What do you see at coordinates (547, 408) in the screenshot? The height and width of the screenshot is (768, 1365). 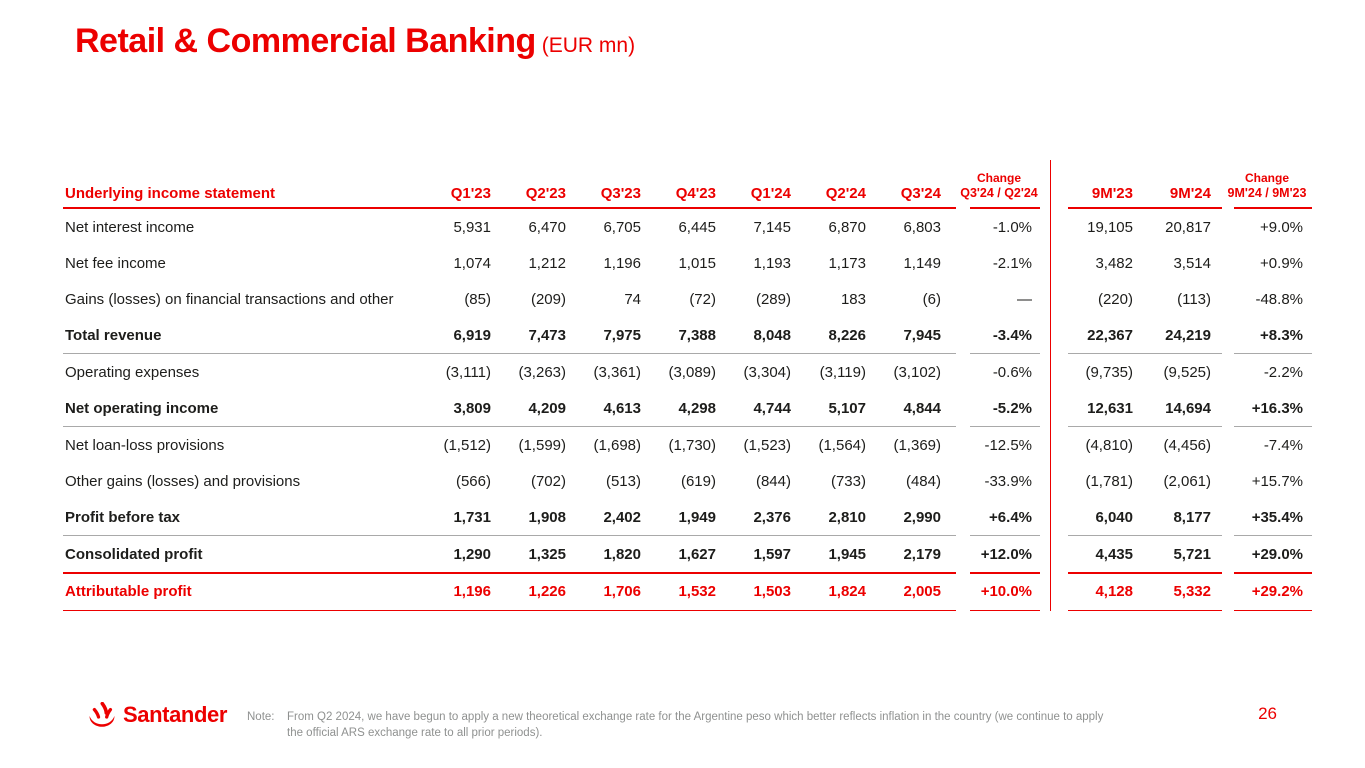 I see `cell-value: 4,209` at bounding box center [547, 408].